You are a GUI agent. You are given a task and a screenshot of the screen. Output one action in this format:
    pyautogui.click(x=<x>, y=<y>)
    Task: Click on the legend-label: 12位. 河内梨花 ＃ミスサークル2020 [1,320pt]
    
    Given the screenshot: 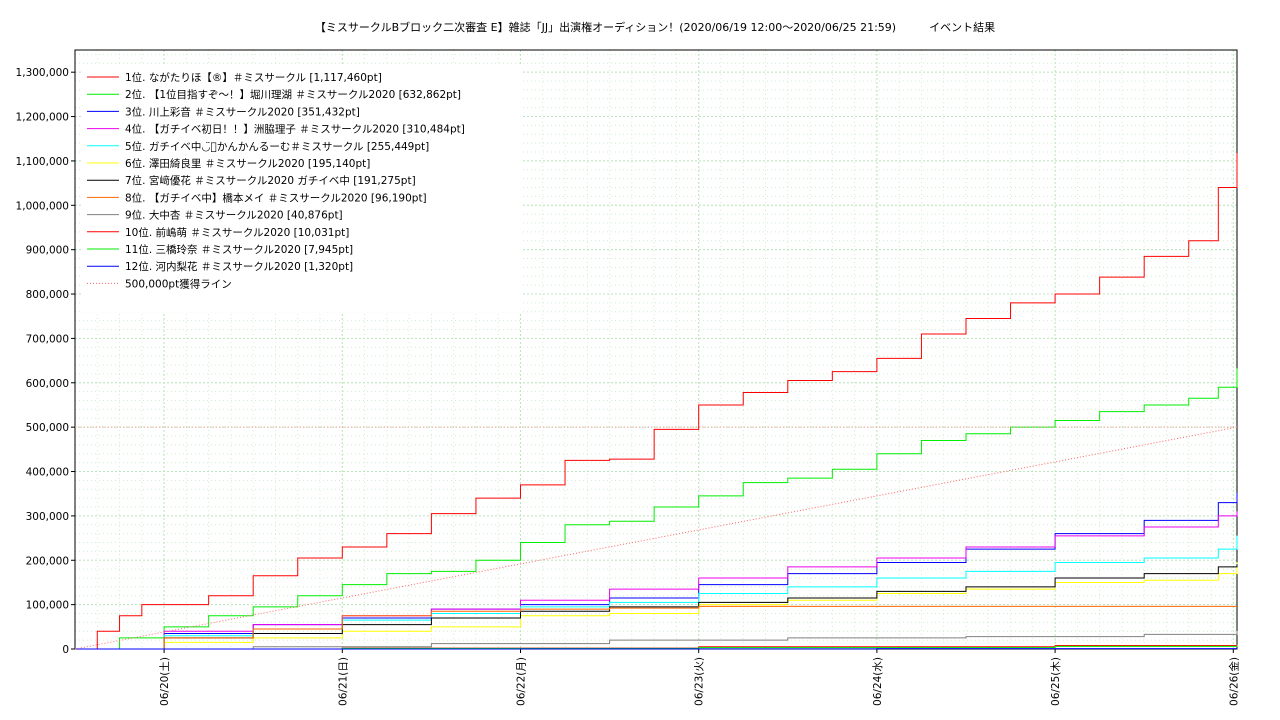 What is the action you would take?
    pyautogui.click(x=239, y=266)
    